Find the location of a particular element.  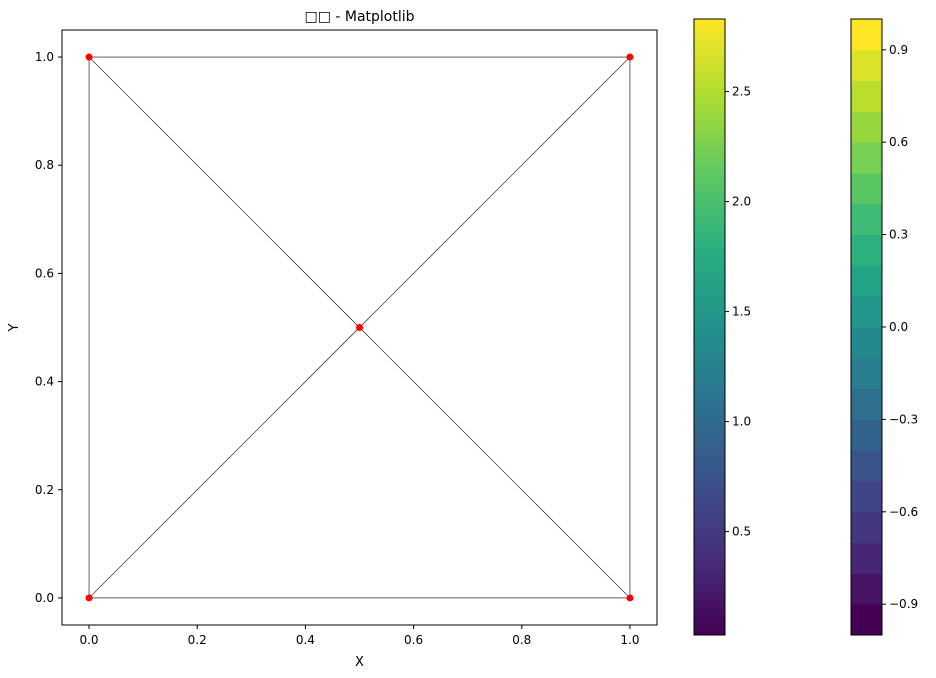

colorbar-discrete: −0.9 −0.6 −0.3 0.0 0.3 0.6 0.9 is located at coordinates (884, 327).